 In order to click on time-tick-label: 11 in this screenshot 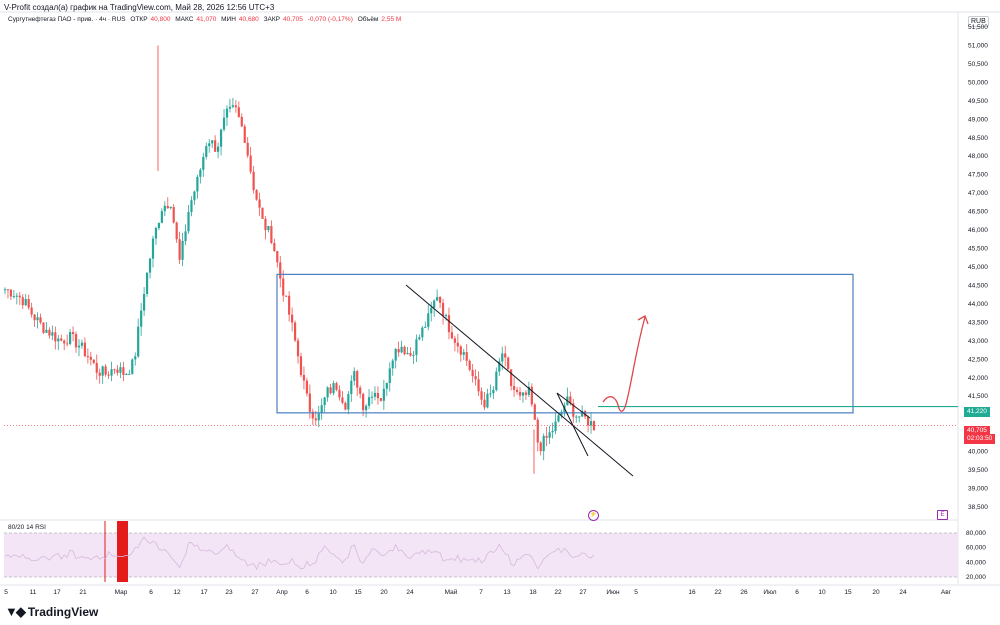, I will do `click(33, 592)`.